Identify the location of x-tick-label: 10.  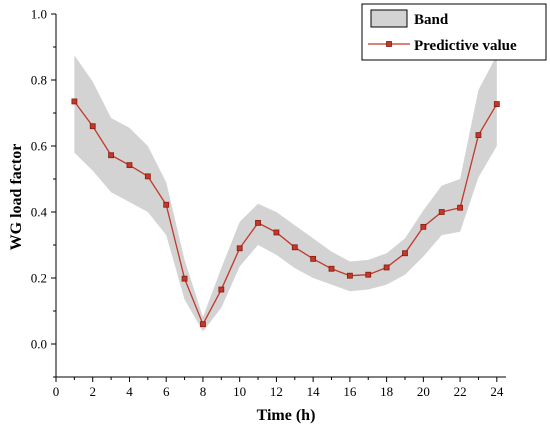
(239, 391).